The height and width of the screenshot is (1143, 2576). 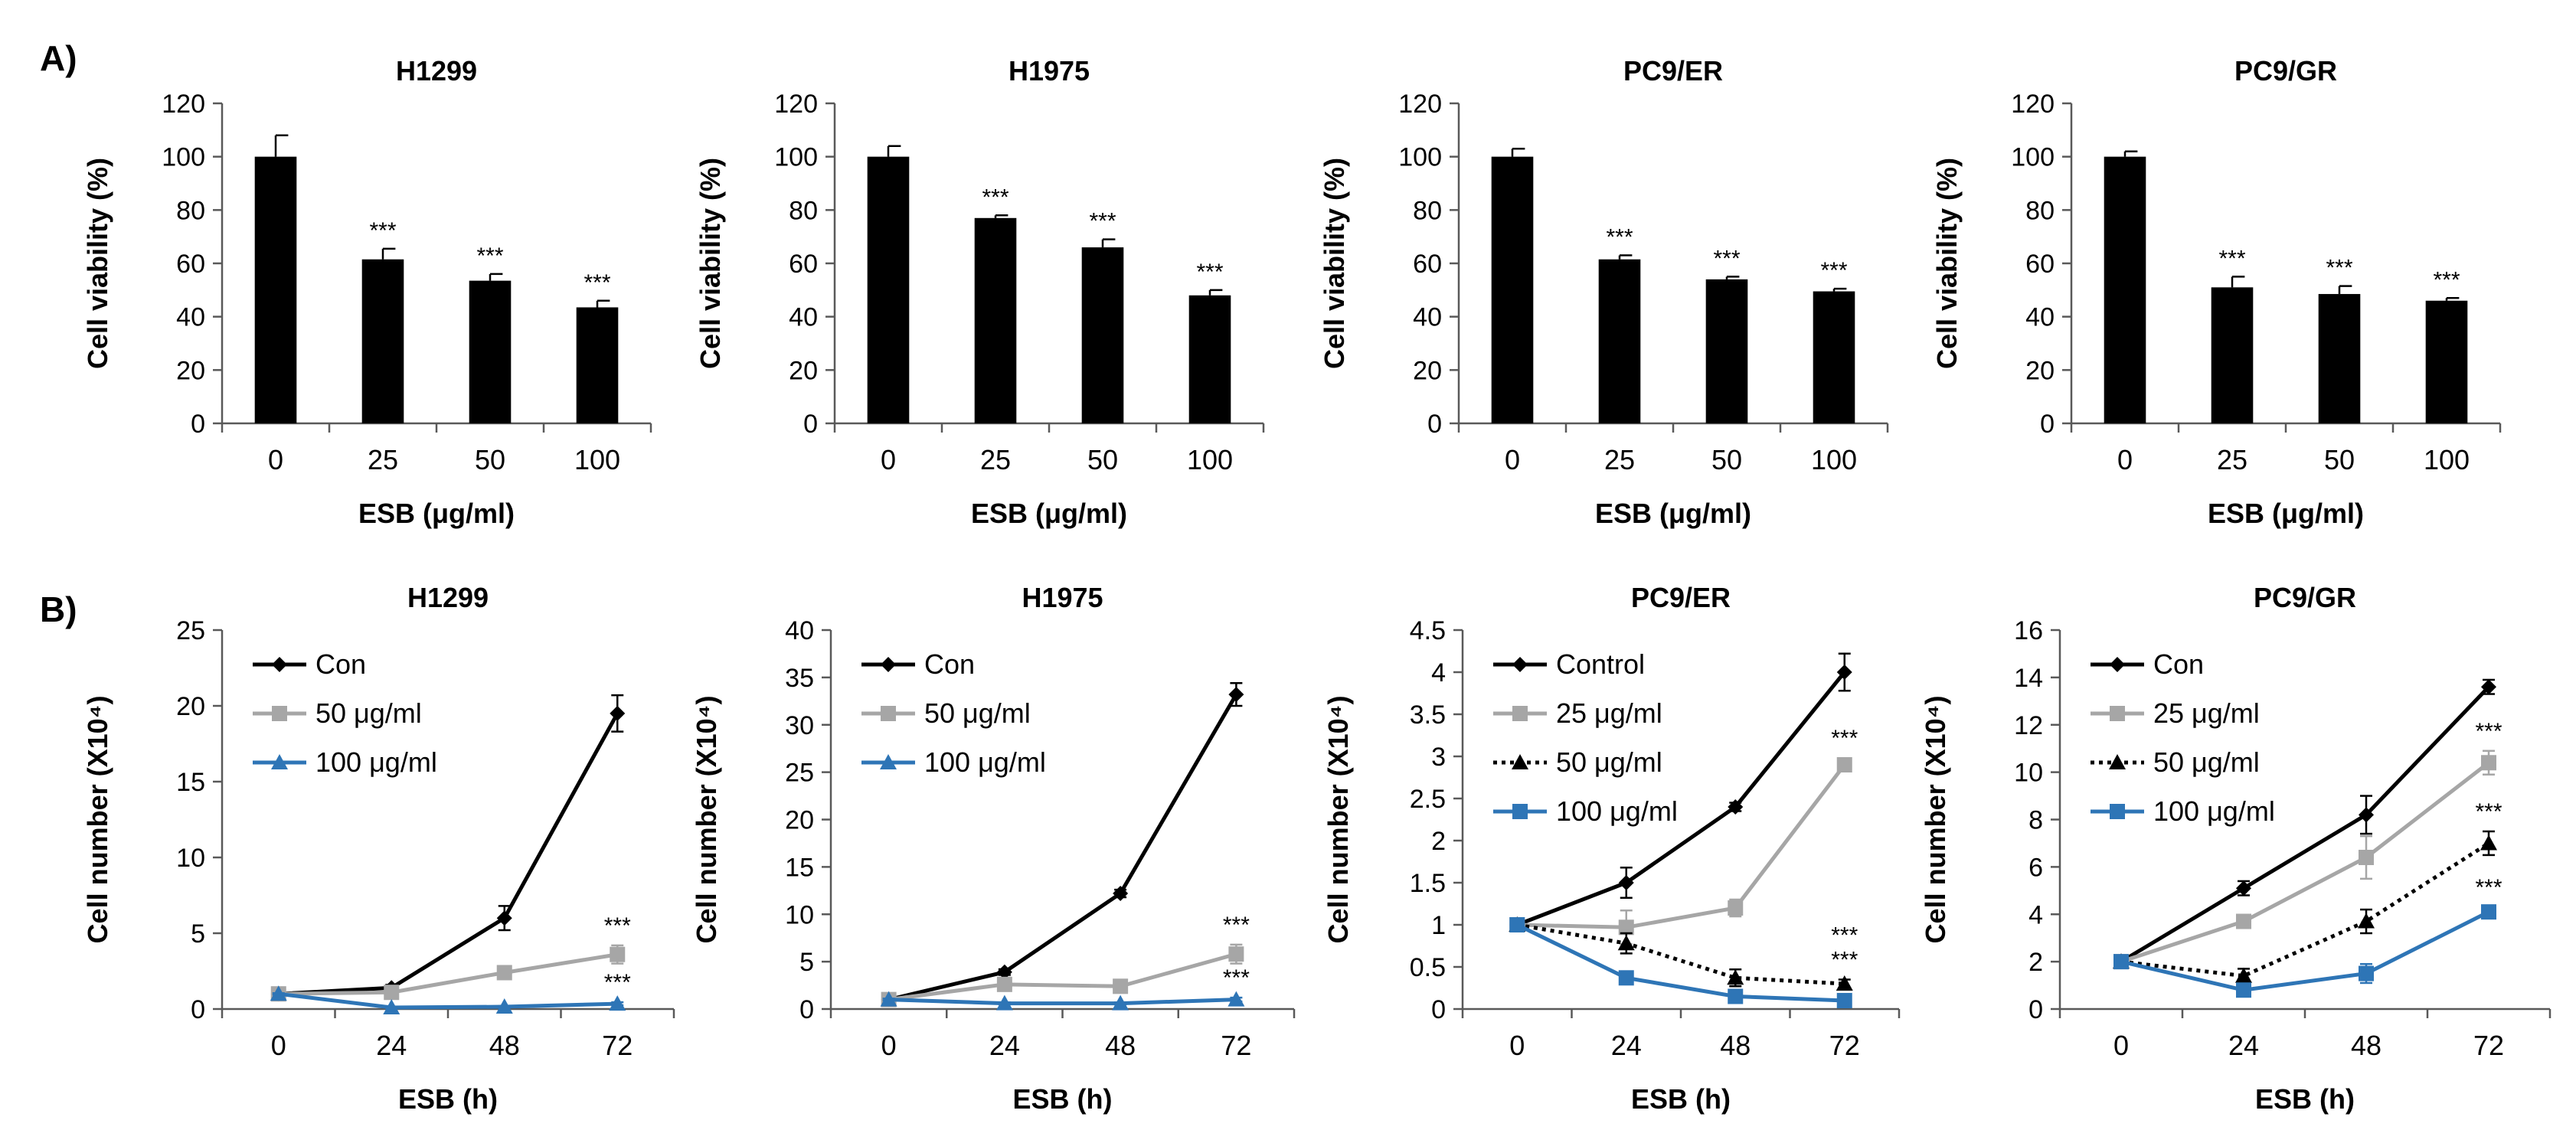 What do you see at coordinates (803, 210) in the screenshot?
I see `y-tick-label: 80` at bounding box center [803, 210].